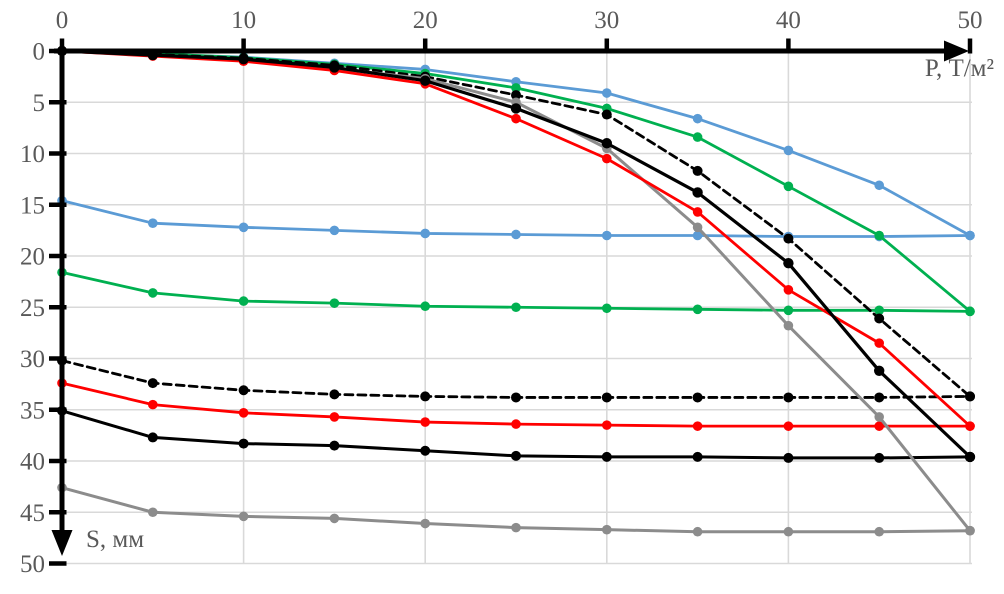  I want to click on series-gray-flat, so click(516, 509).